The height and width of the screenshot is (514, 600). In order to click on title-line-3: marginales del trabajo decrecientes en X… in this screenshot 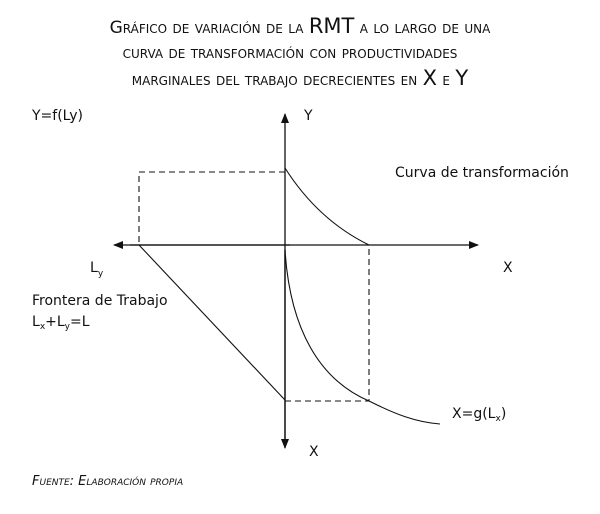, I will do `click(300, 78)`.